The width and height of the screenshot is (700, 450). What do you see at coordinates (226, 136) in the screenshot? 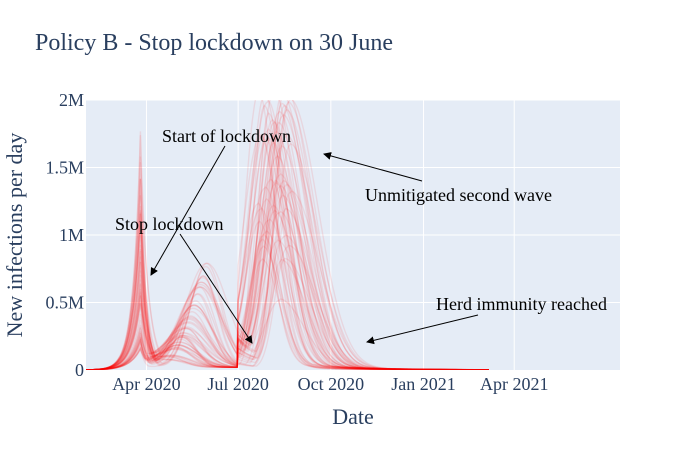
I see `annotation-start-of-lockdown: Start of lockdown` at bounding box center [226, 136].